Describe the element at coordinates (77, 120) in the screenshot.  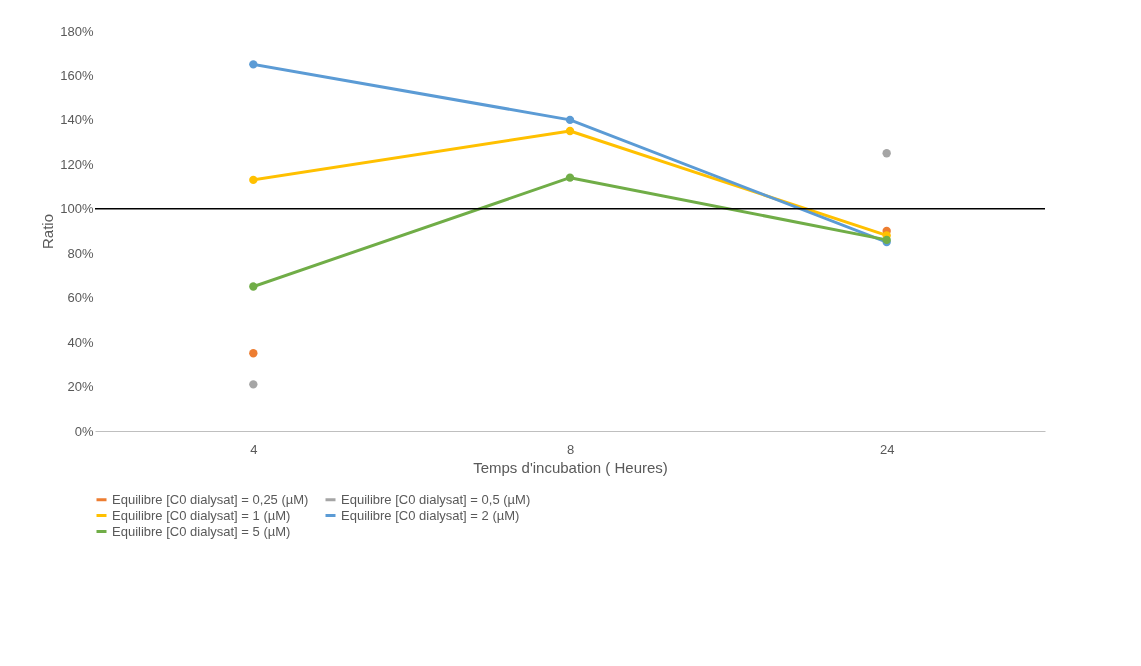
I see `y-tick-label: 140%` at that location.